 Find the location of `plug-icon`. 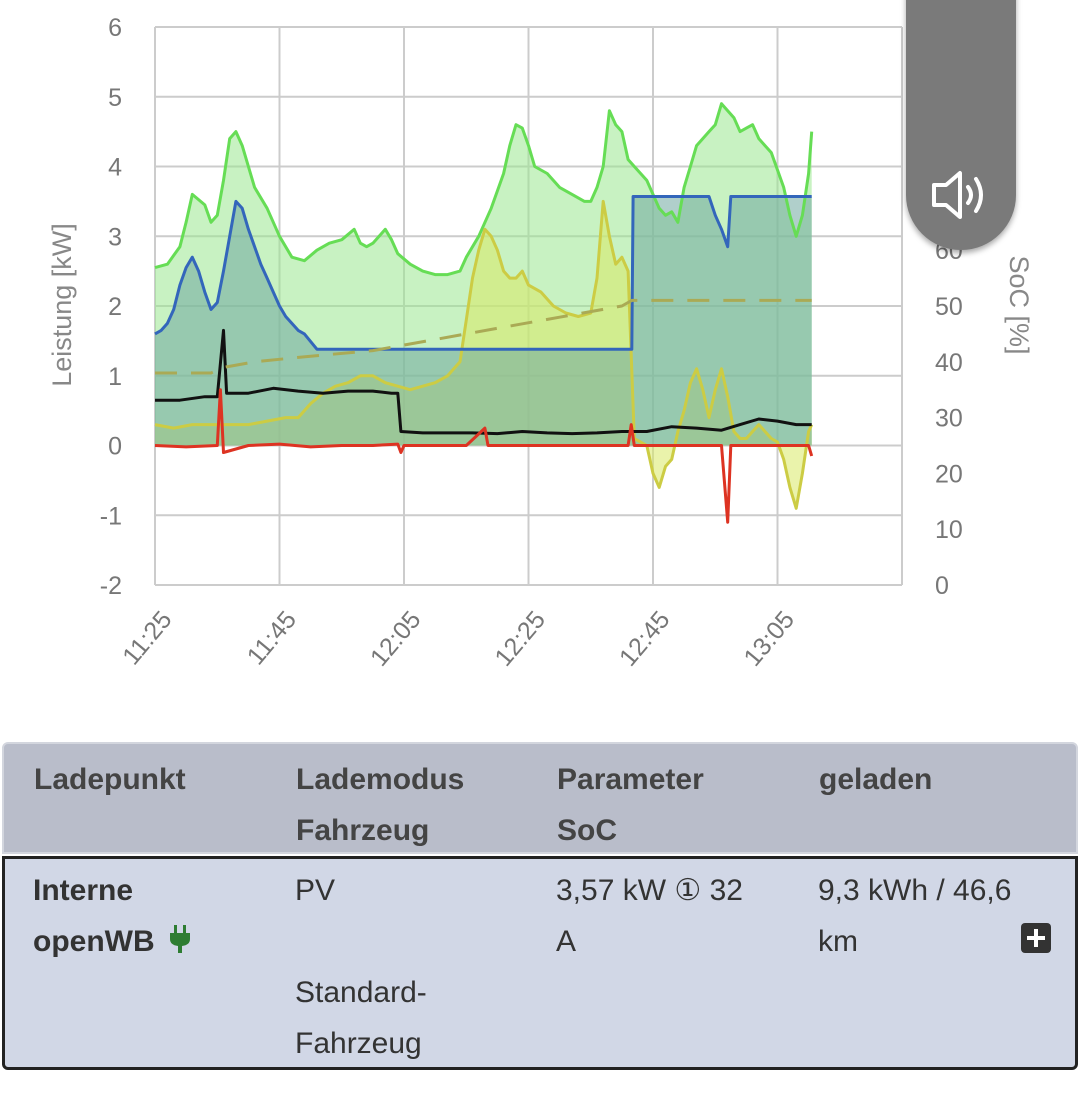

plug-icon is located at coordinates (180, 943).